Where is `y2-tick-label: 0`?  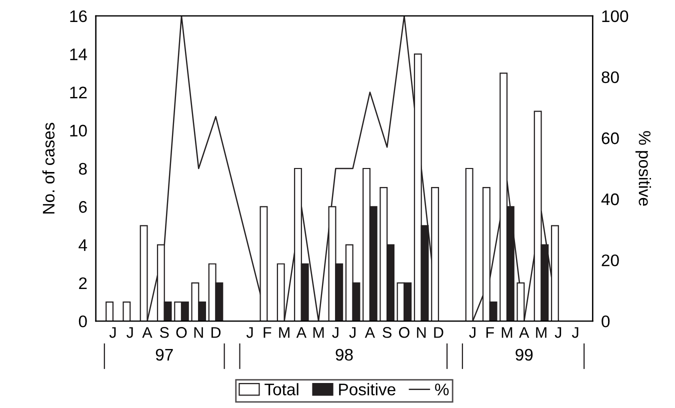
y2-tick-label: 0 is located at coordinates (606, 321).